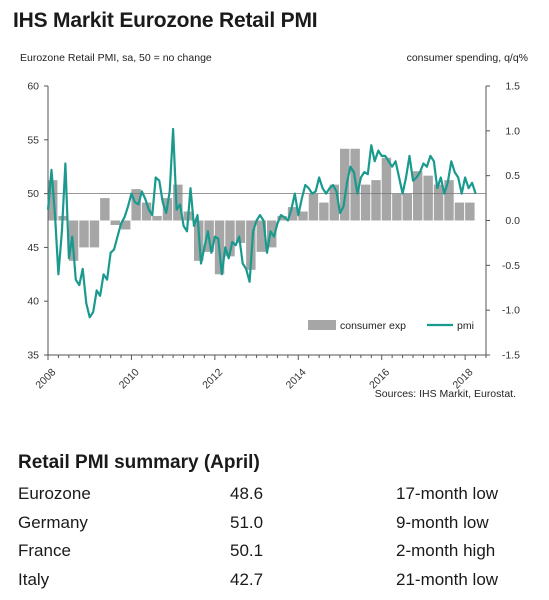  Describe the element at coordinates (511, 266) in the screenshot. I see `right-tick-label: -0.5` at that location.